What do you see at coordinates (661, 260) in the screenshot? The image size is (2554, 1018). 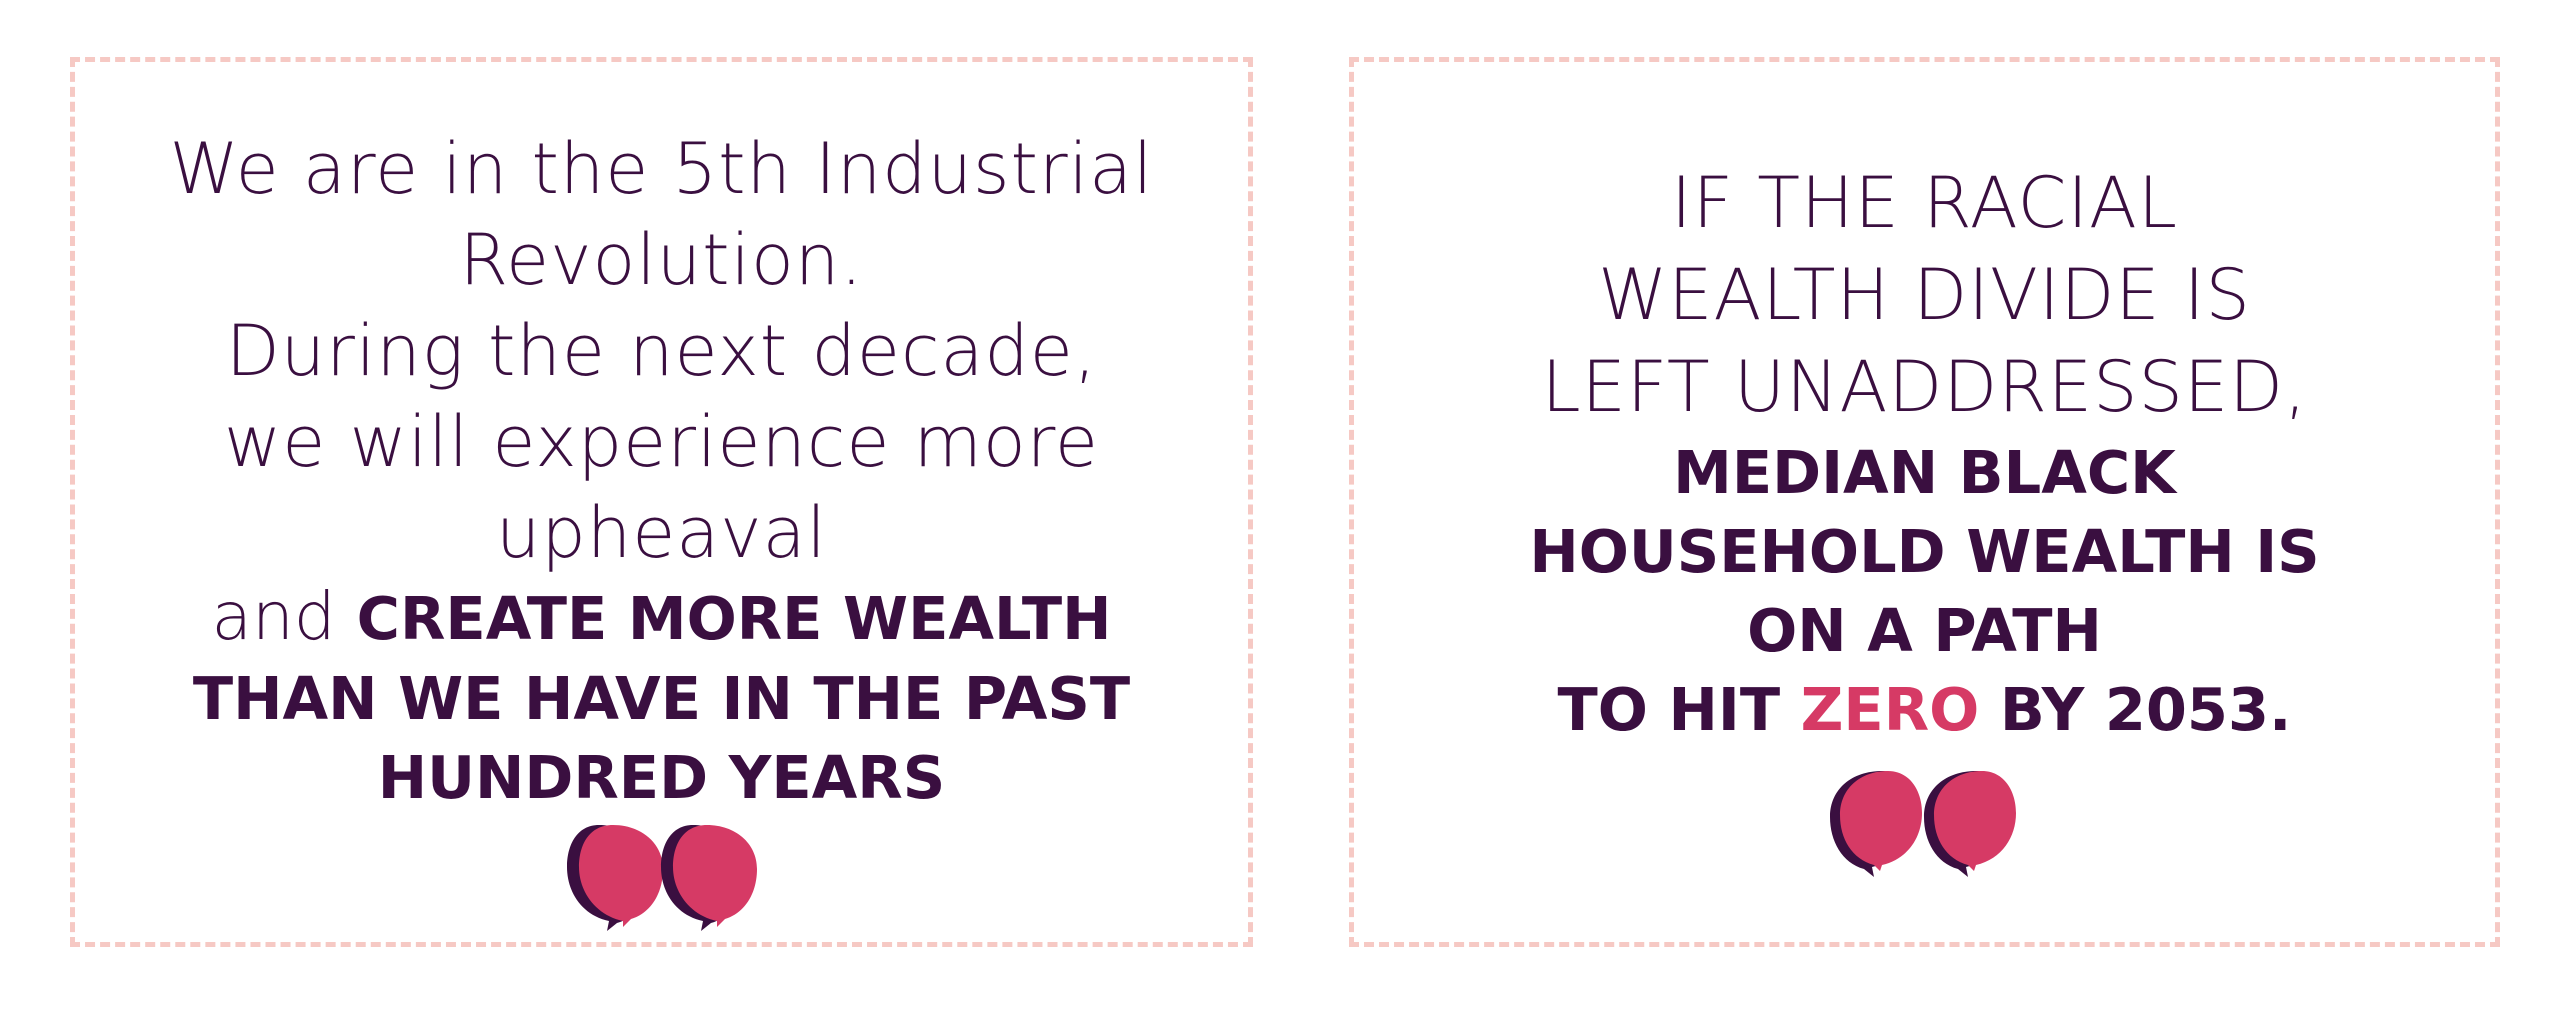 I see `quote-text-line: Revolution.` at bounding box center [661, 260].